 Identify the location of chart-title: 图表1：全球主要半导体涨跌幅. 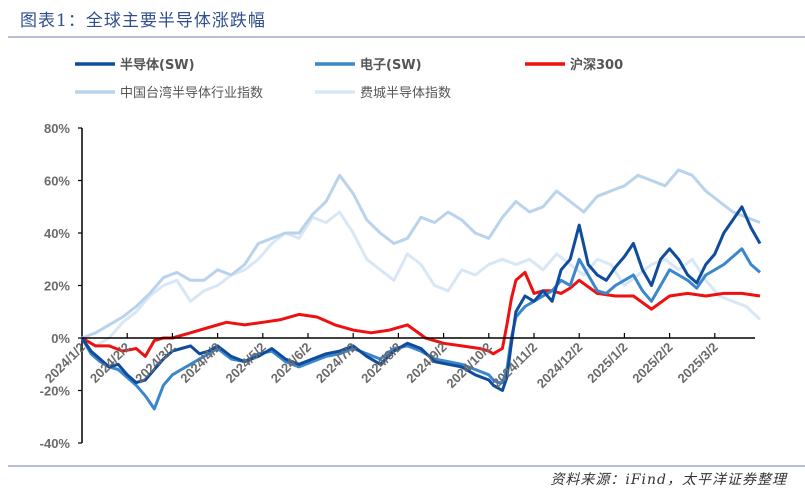
(143, 21).